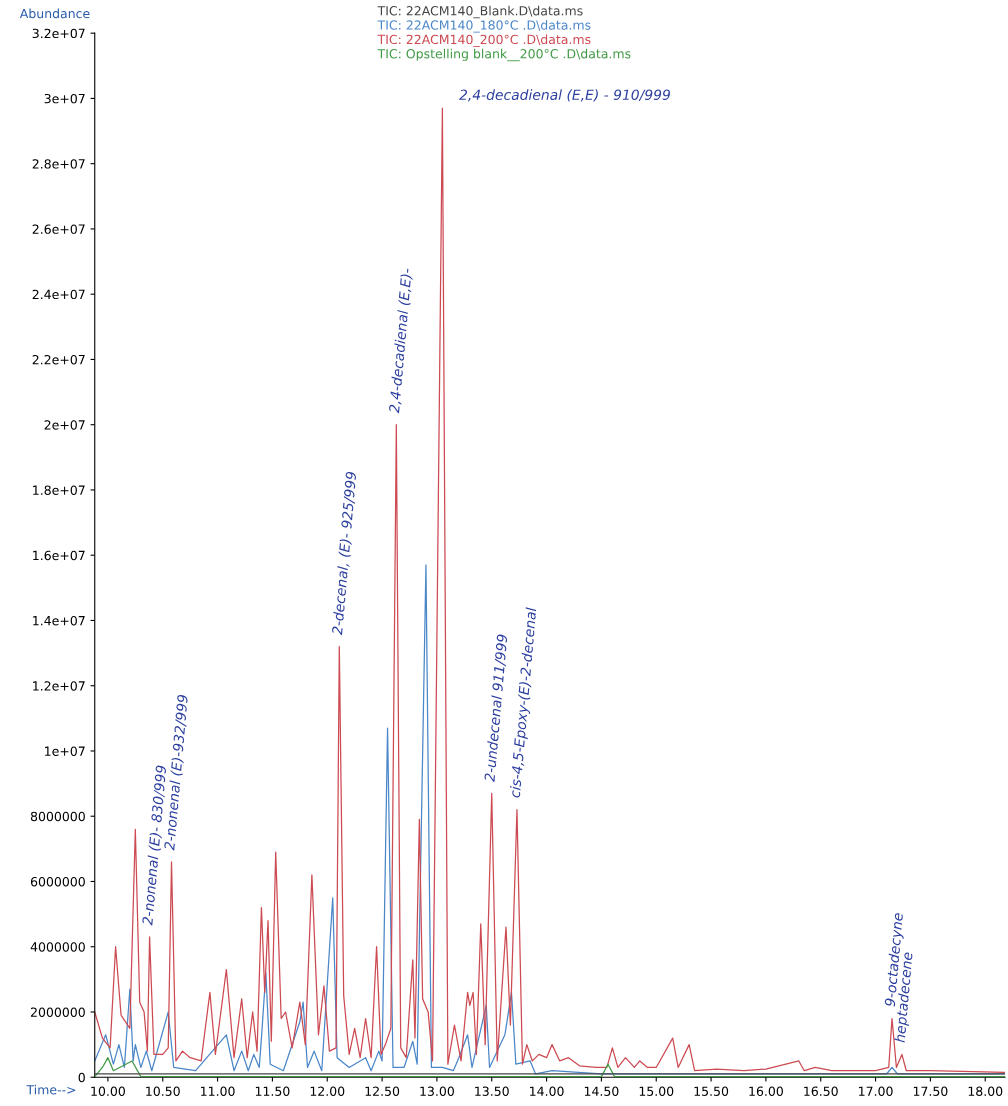  What do you see at coordinates (58, 229) in the screenshot?
I see `y-tick-label: 2.6e+07` at bounding box center [58, 229].